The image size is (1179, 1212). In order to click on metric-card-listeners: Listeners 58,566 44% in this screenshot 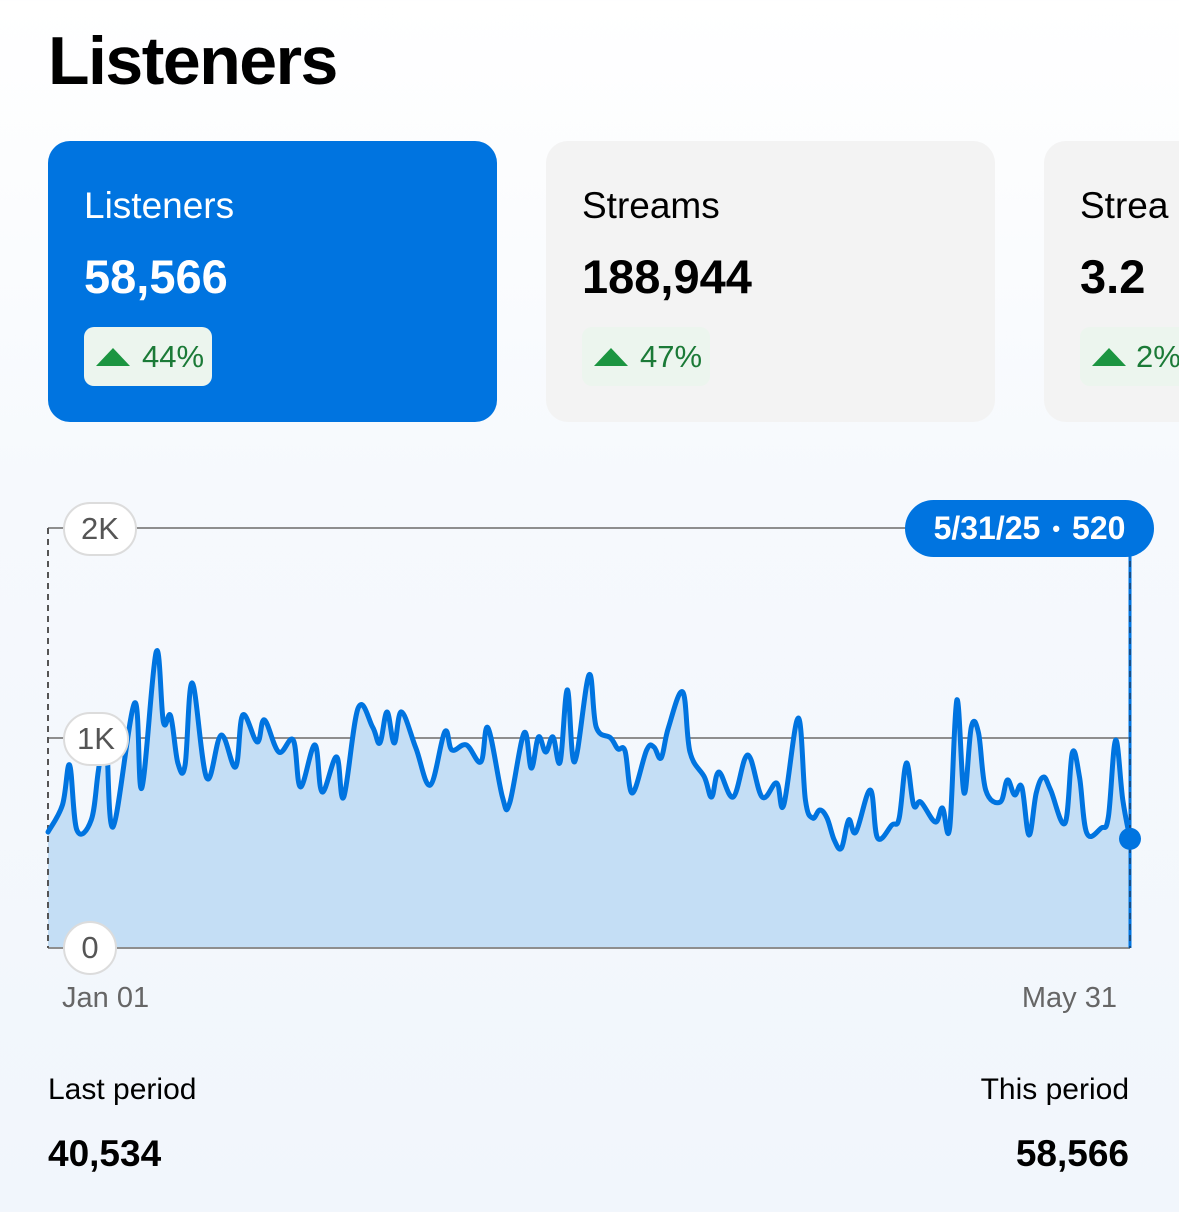, I will do `click(272, 281)`.